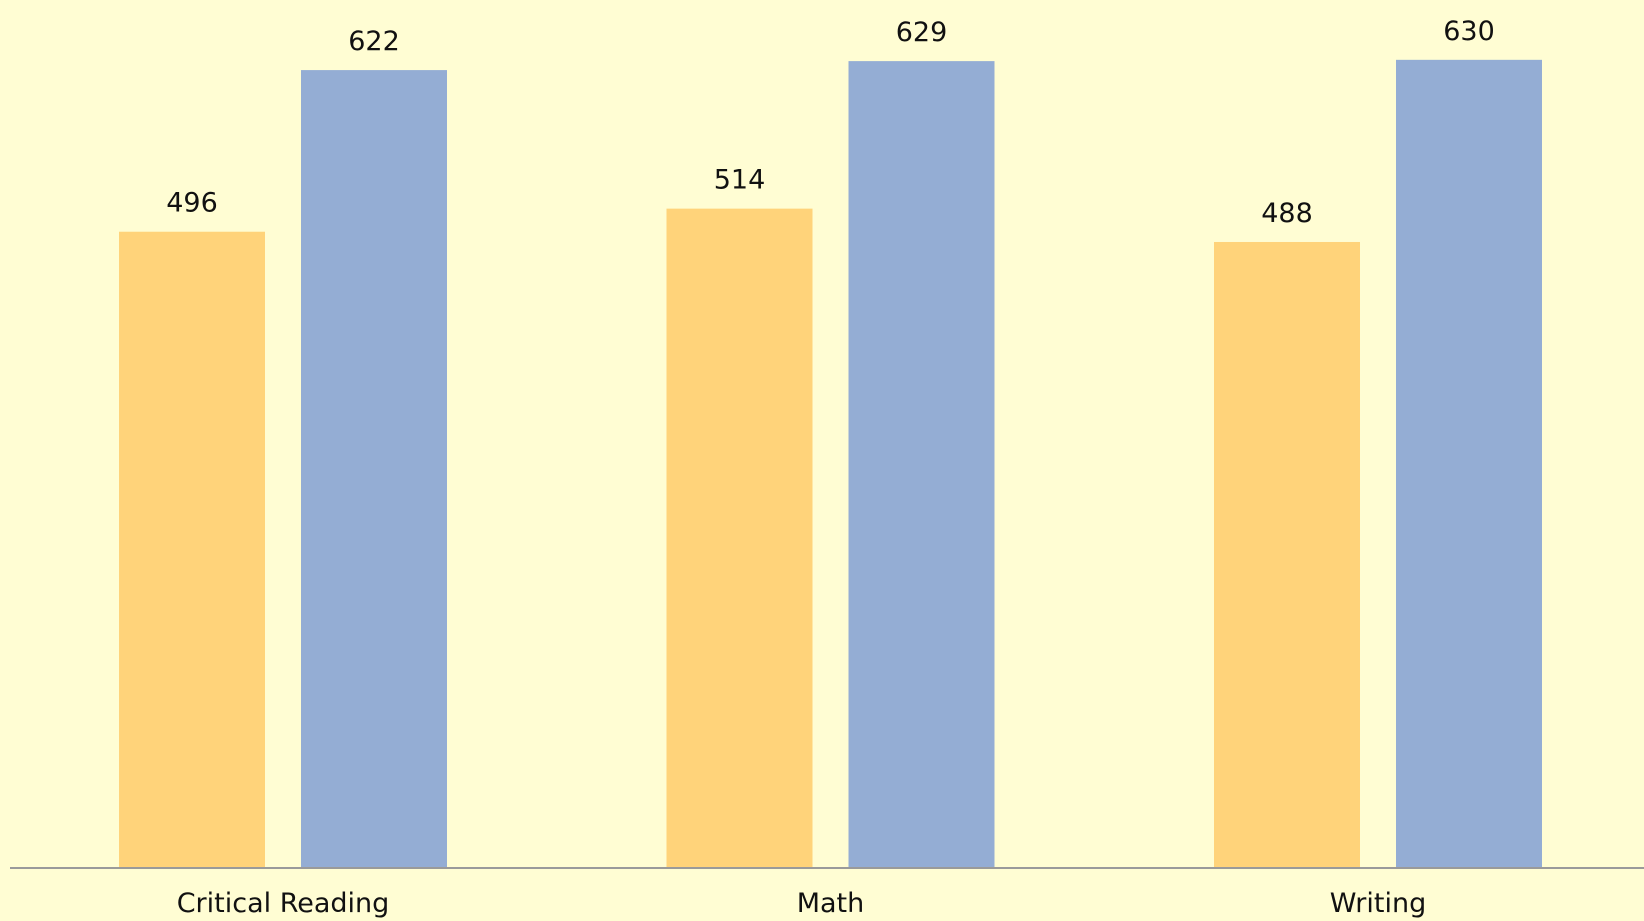  What do you see at coordinates (1287, 213) in the screenshot?
I see `data-label-writing-series-1: 488` at bounding box center [1287, 213].